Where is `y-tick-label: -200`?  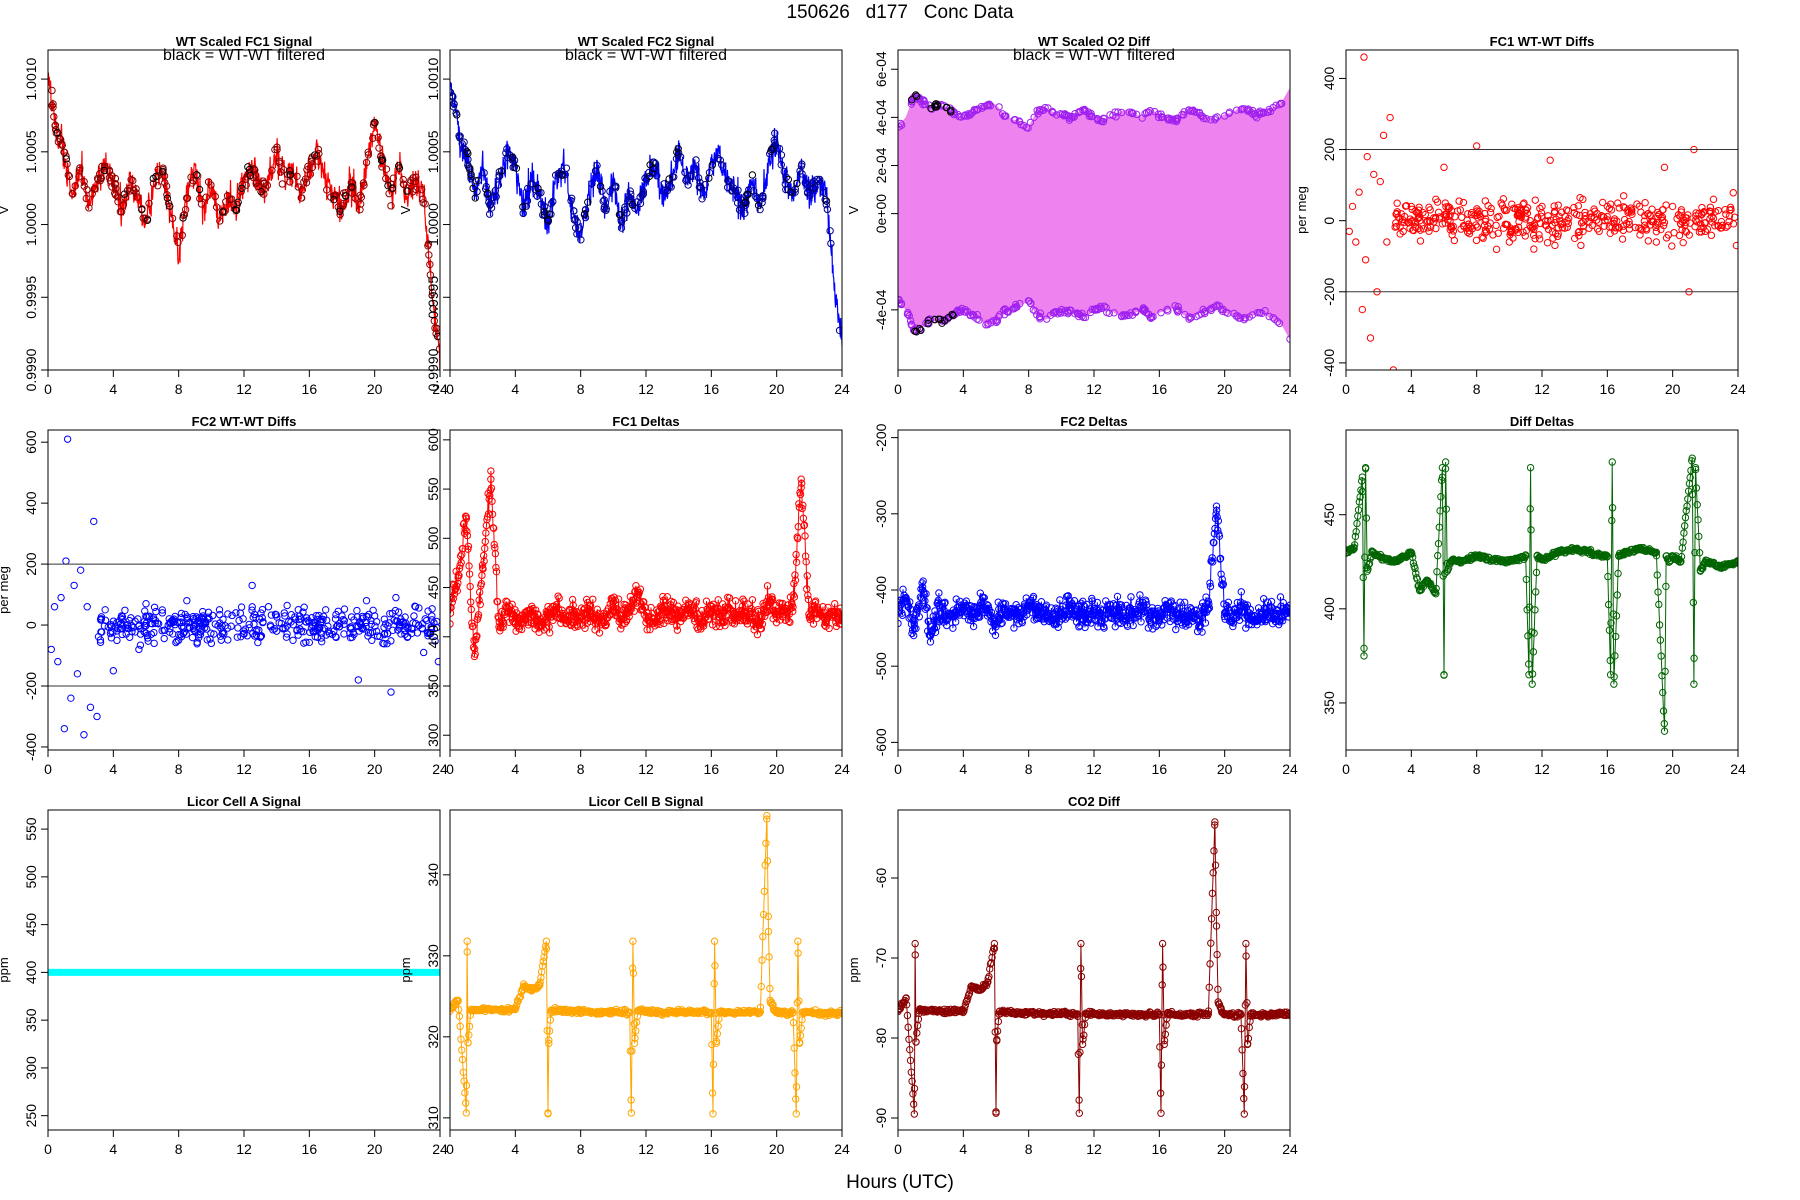
y-tick-label: -200 is located at coordinates (1329, 292).